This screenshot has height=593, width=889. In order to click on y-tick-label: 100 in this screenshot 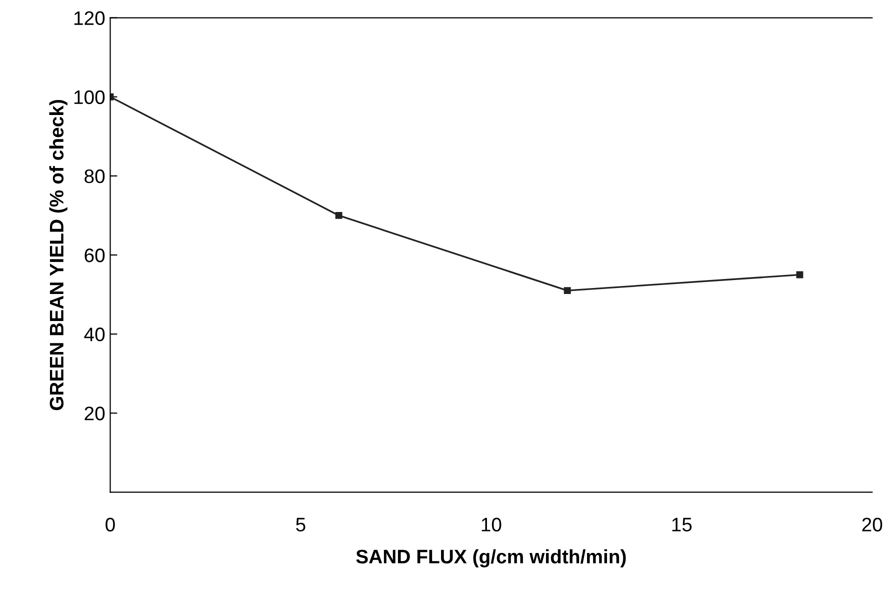, I will do `click(89, 97)`.